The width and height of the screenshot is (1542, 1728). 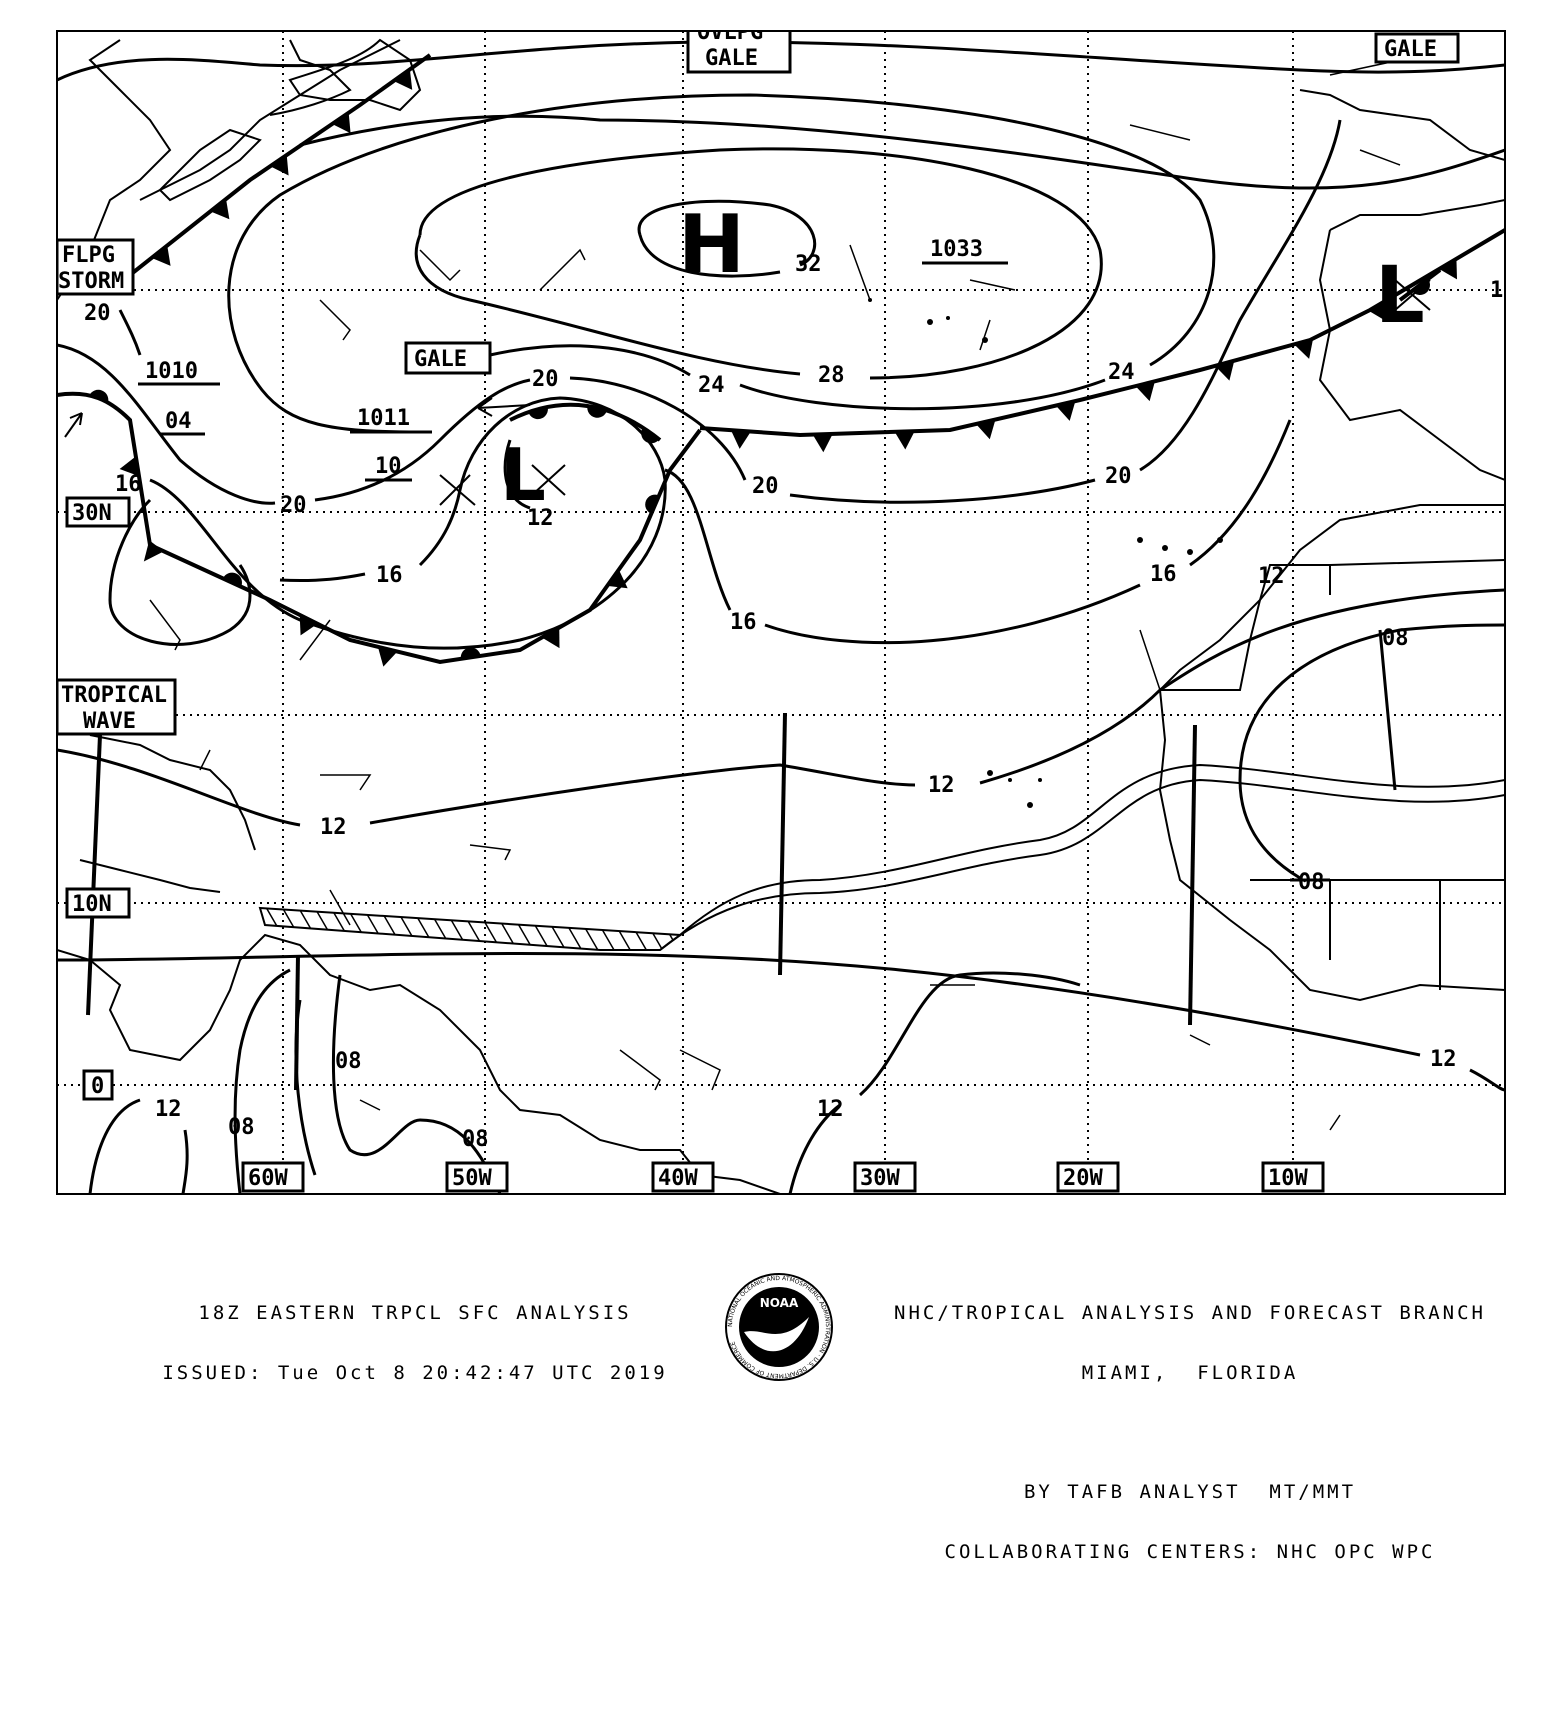 What do you see at coordinates (210, 165) in the screenshot?
I see `coast-nova-scotia` at bounding box center [210, 165].